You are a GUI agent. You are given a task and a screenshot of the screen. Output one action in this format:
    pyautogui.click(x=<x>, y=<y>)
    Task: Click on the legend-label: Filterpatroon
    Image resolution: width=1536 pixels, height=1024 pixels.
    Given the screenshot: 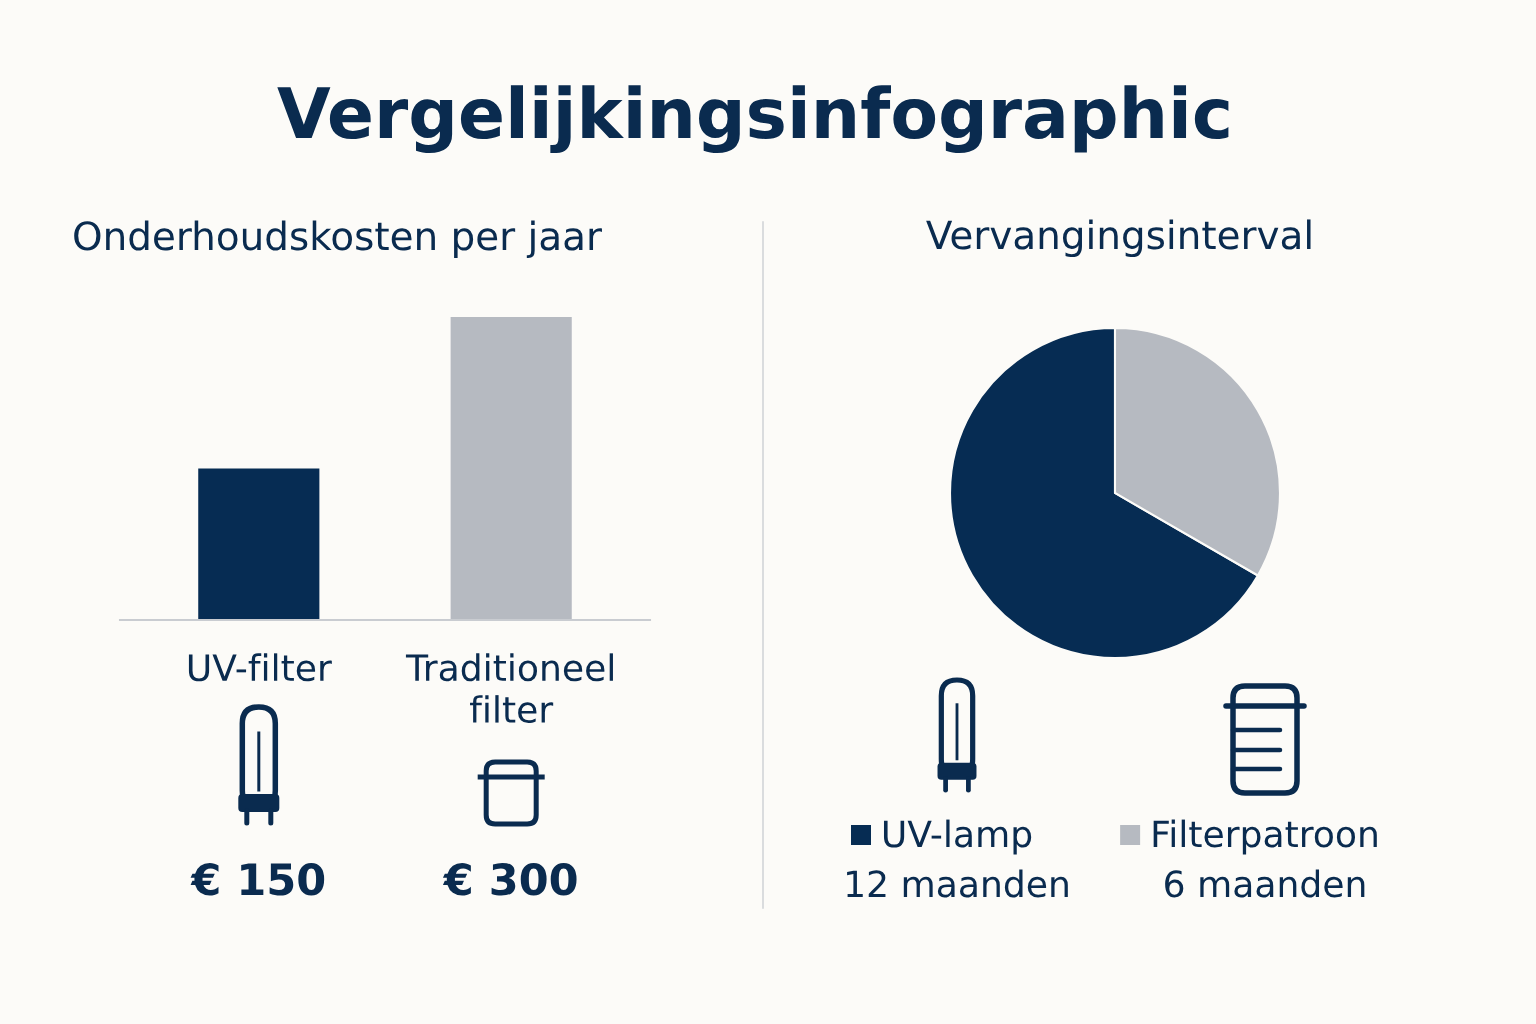 What is the action you would take?
    pyautogui.click(x=1265, y=837)
    